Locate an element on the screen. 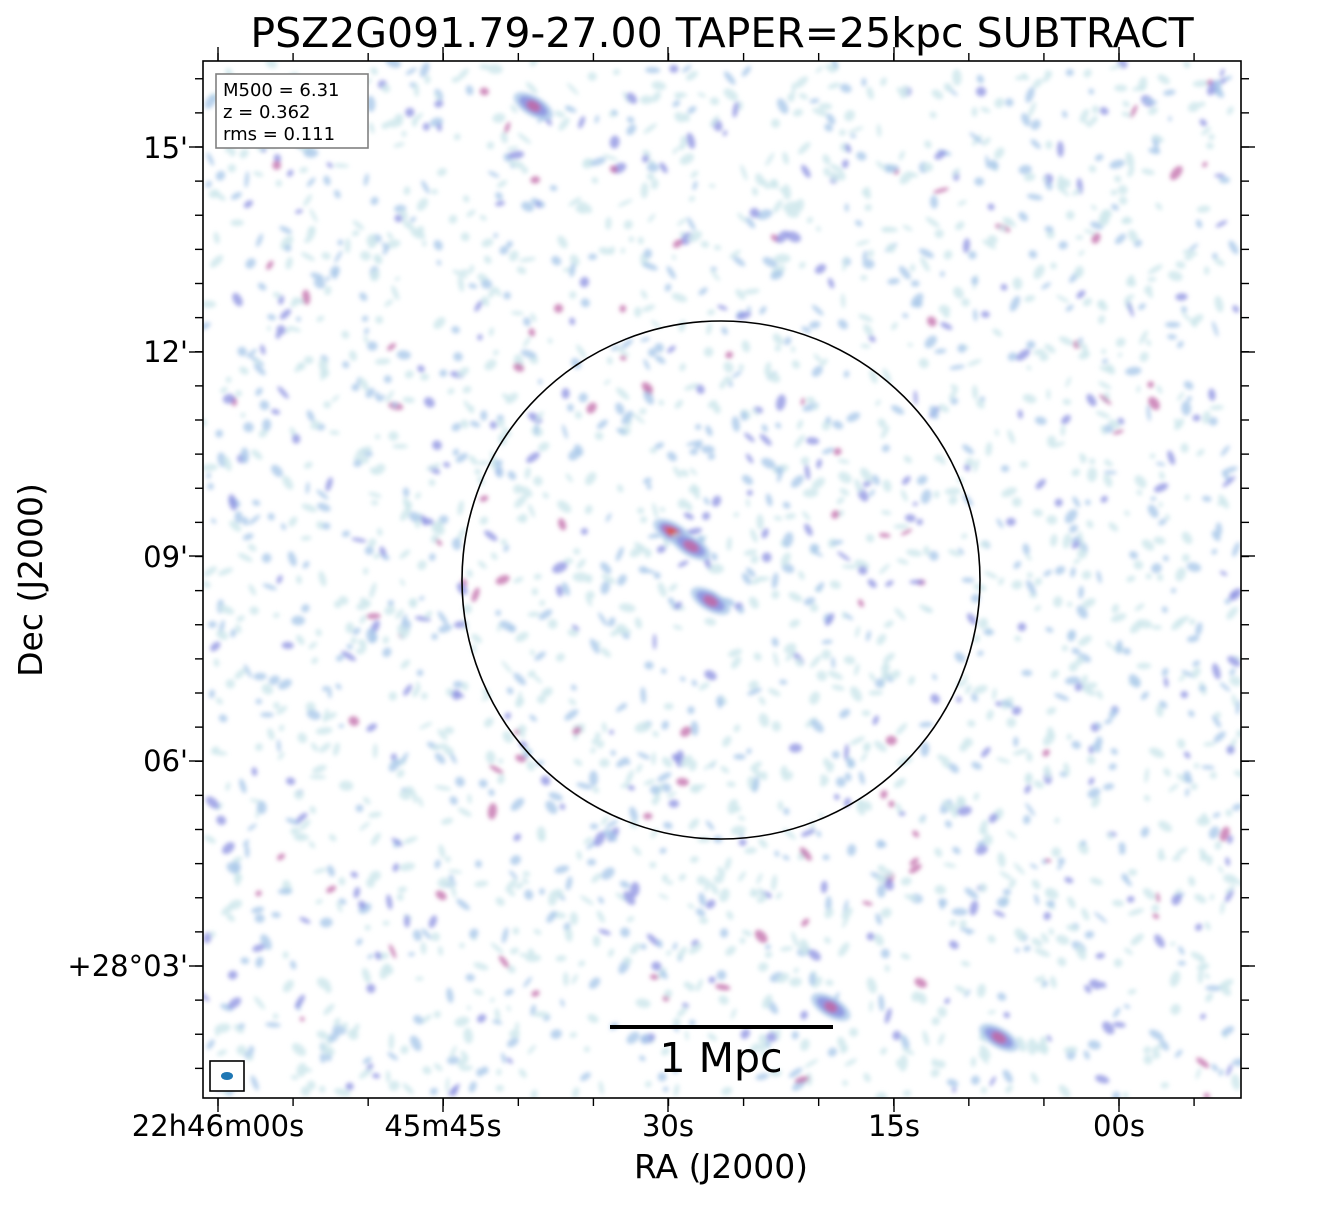 The width and height of the screenshot is (1321, 1205). beam-indicator is located at coordinates (227, 1076).